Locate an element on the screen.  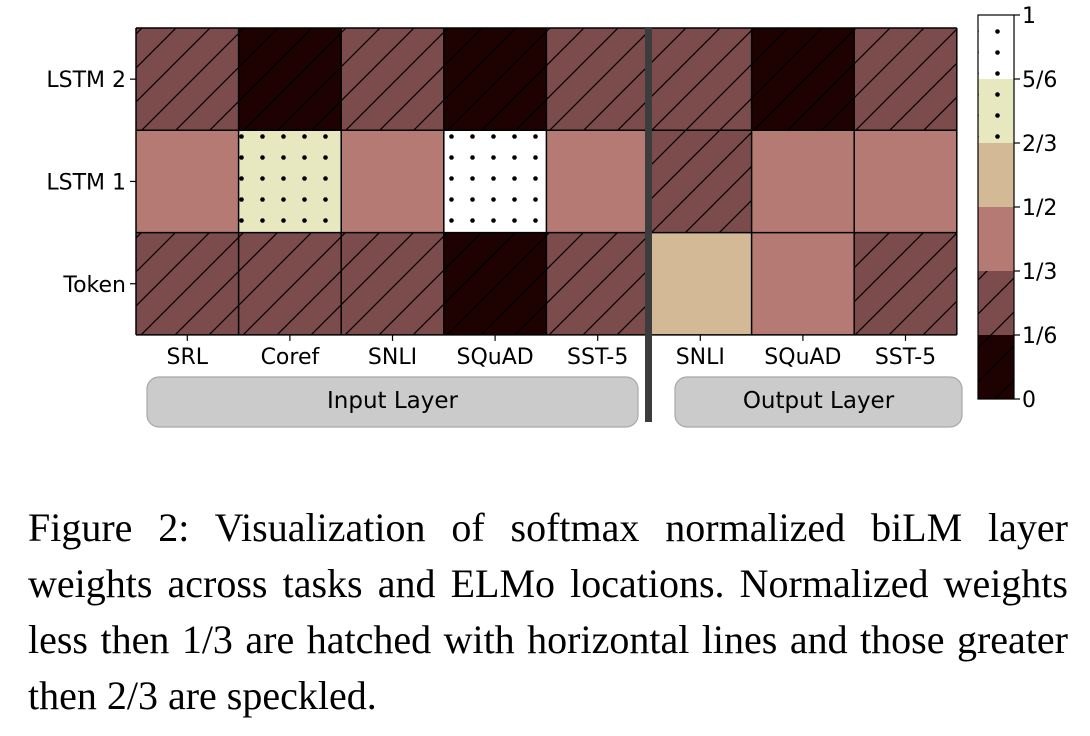
group-labels: Input Layer Output Layer is located at coordinates (554, 402).